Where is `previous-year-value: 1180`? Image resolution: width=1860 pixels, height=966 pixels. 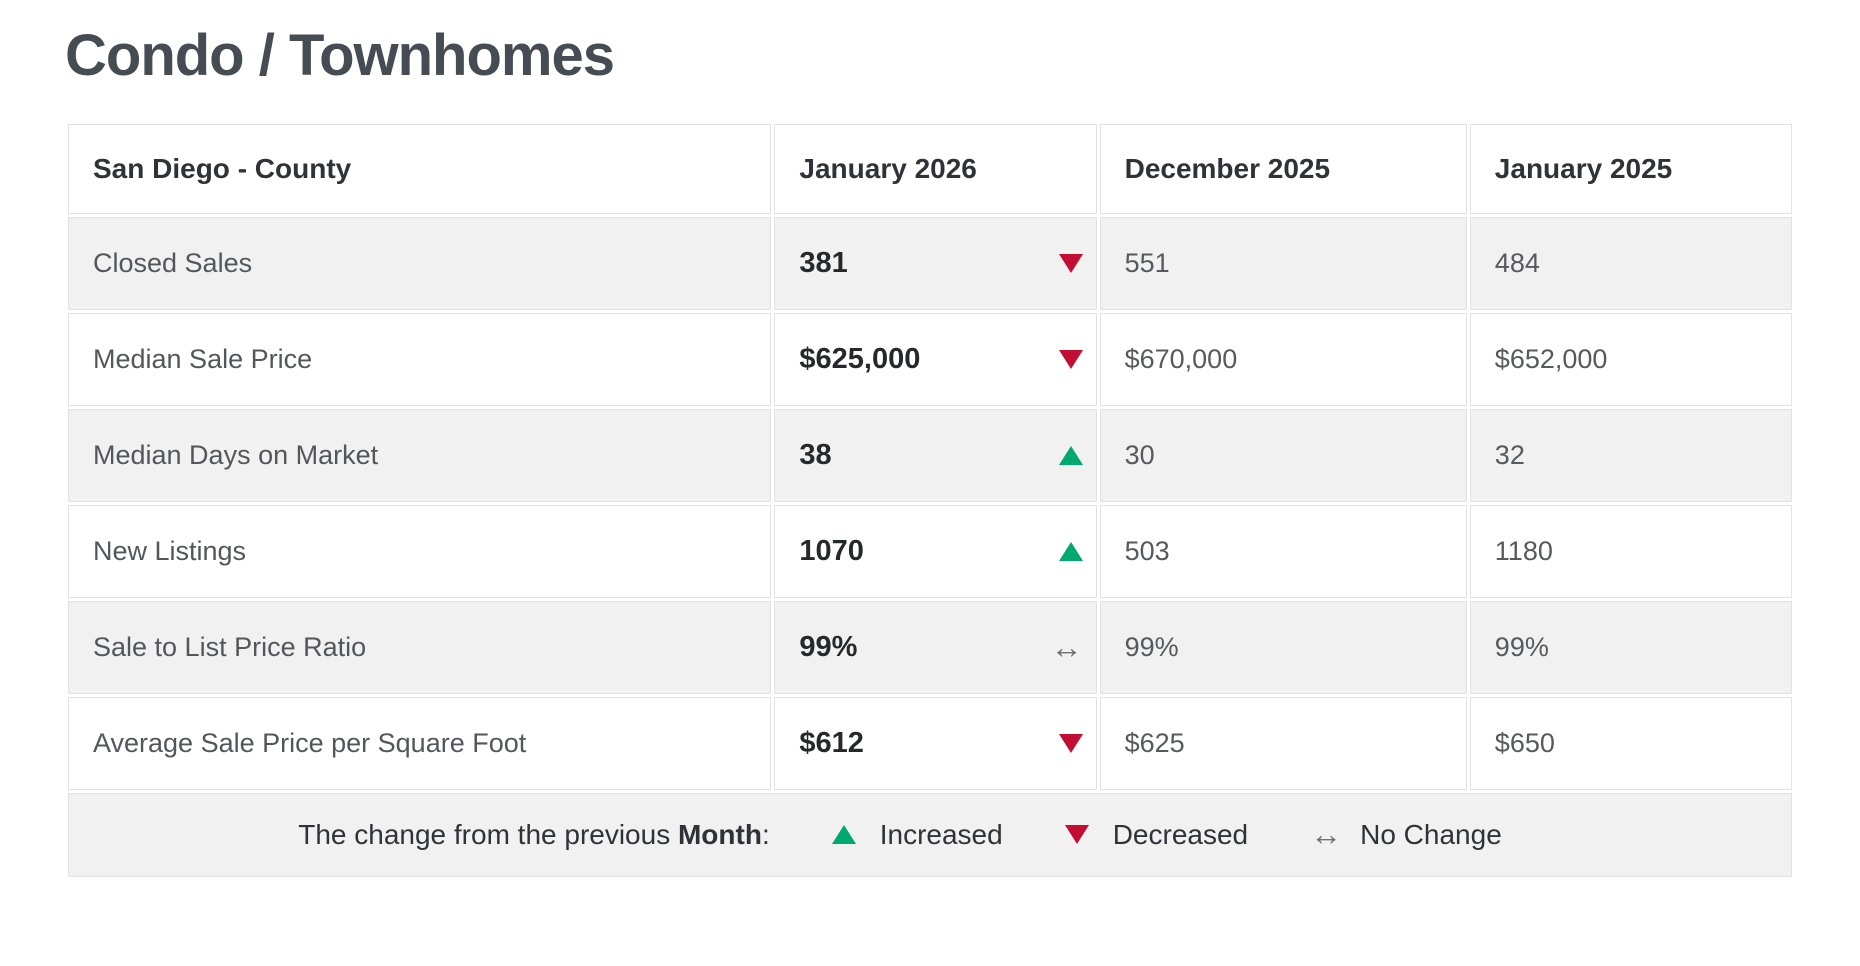 previous-year-value: 1180 is located at coordinates (1630, 551).